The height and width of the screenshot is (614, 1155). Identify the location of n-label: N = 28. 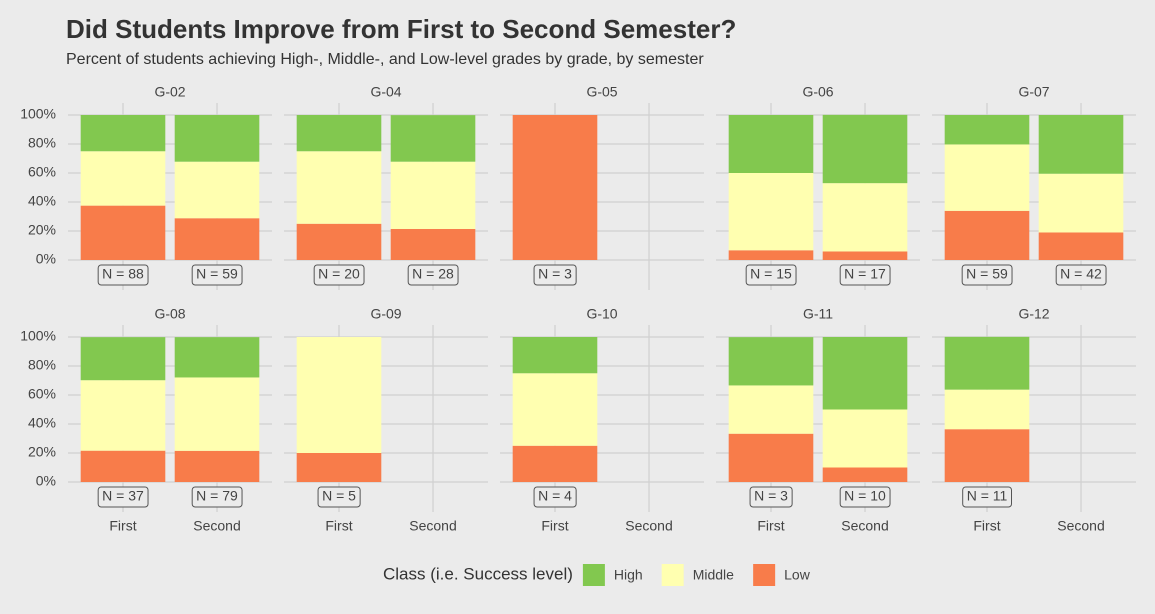
(433, 274).